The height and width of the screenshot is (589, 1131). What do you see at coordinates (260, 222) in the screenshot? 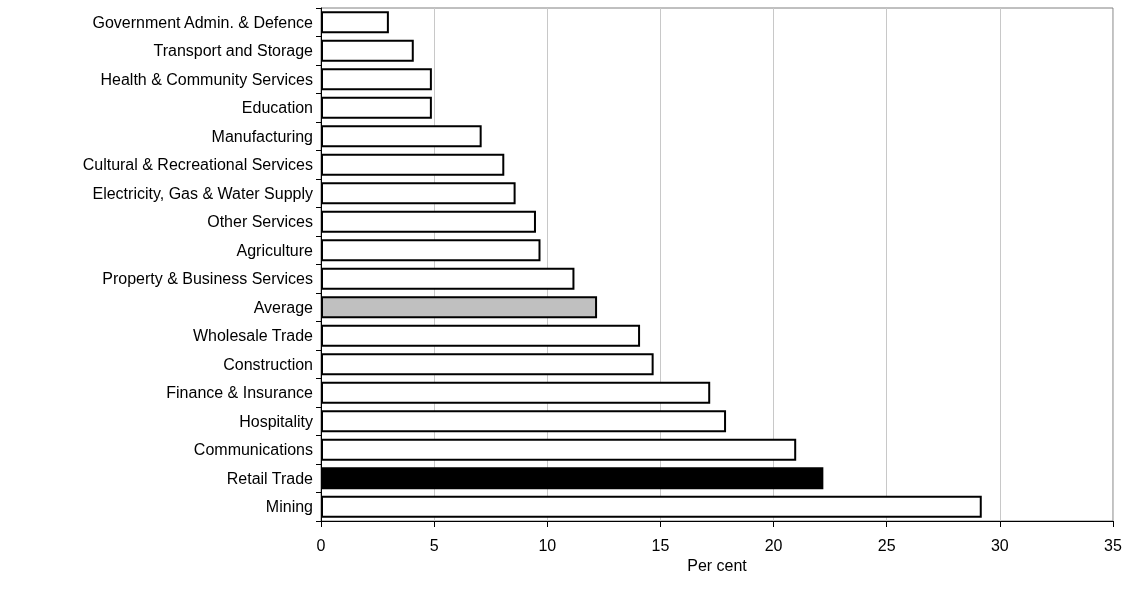
I see `y-tick-label: Other Services` at bounding box center [260, 222].